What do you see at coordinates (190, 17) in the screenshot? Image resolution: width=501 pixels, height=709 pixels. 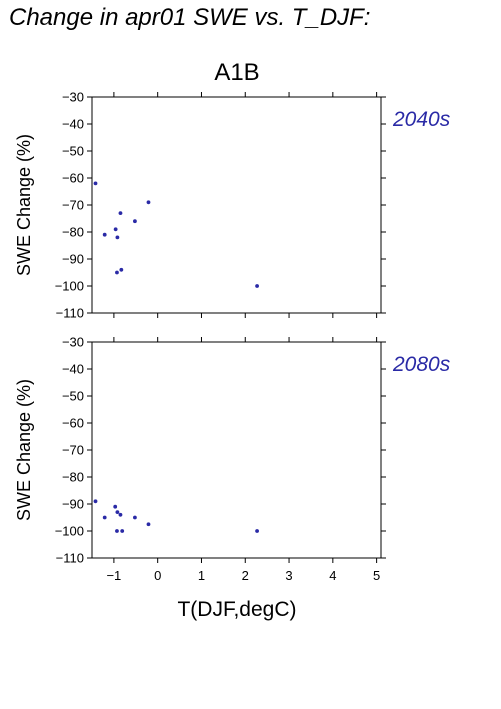 I see `figure-header: Change in apr01 SWE vs. T_DJF:` at bounding box center [190, 17].